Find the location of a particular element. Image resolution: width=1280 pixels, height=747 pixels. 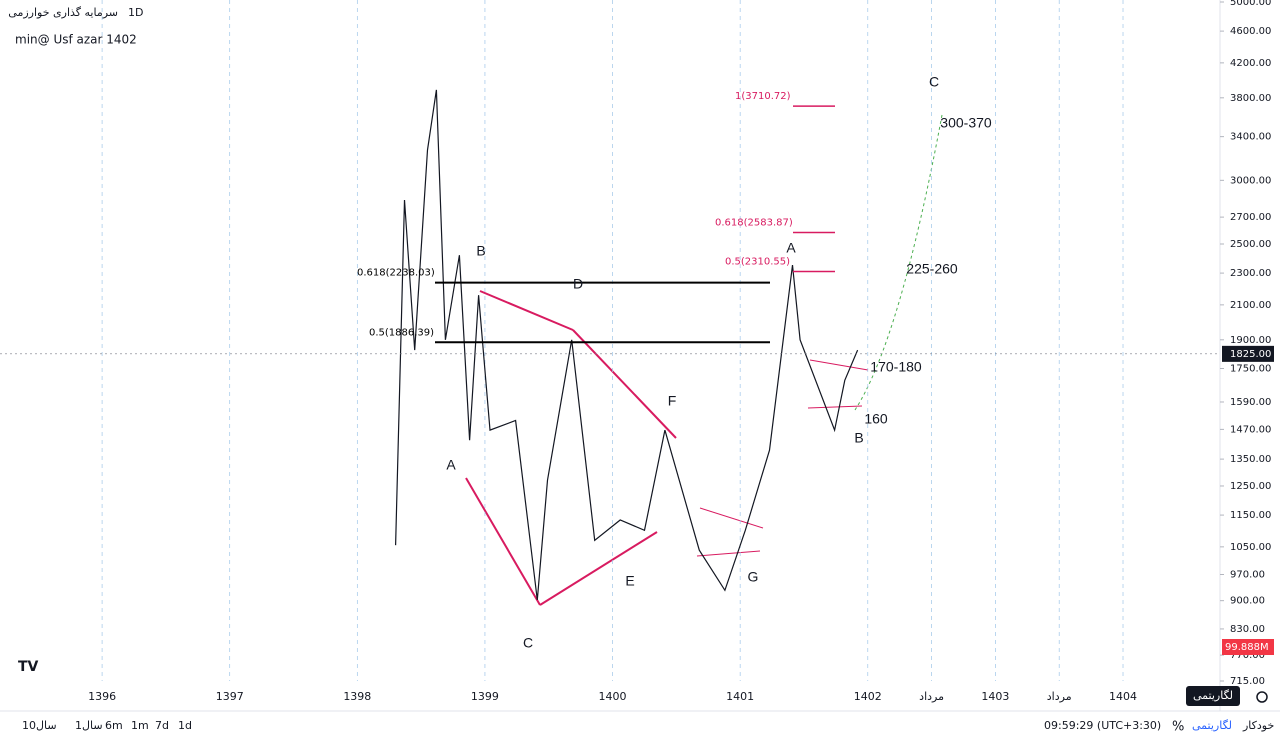

y-tick-label: 770.00 is located at coordinates (1247, 655).